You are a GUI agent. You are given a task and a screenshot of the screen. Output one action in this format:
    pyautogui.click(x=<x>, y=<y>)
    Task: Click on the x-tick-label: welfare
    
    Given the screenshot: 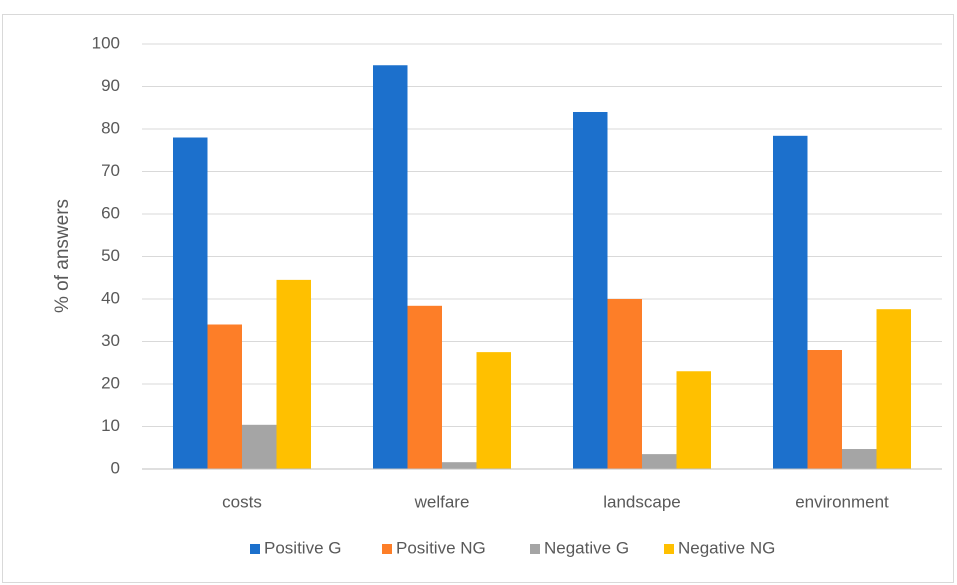 What is the action you would take?
    pyautogui.click(x=442, y=501)
    